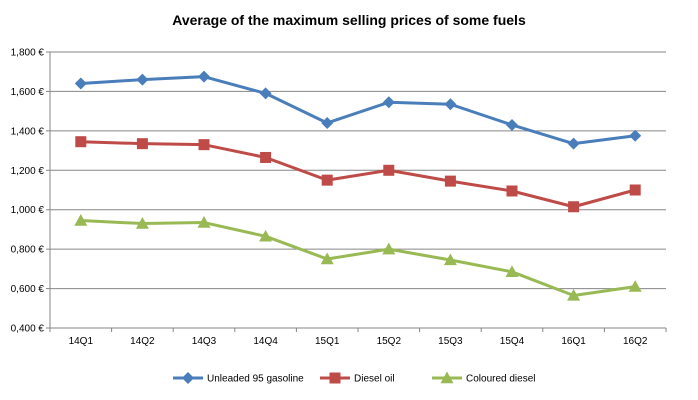 This screenshot has height=400, width=698. What do you see at coordinates (635, 341) in the screenshot?
I see `x-tick-label: 16Q2` at bounding box center [635, 341].